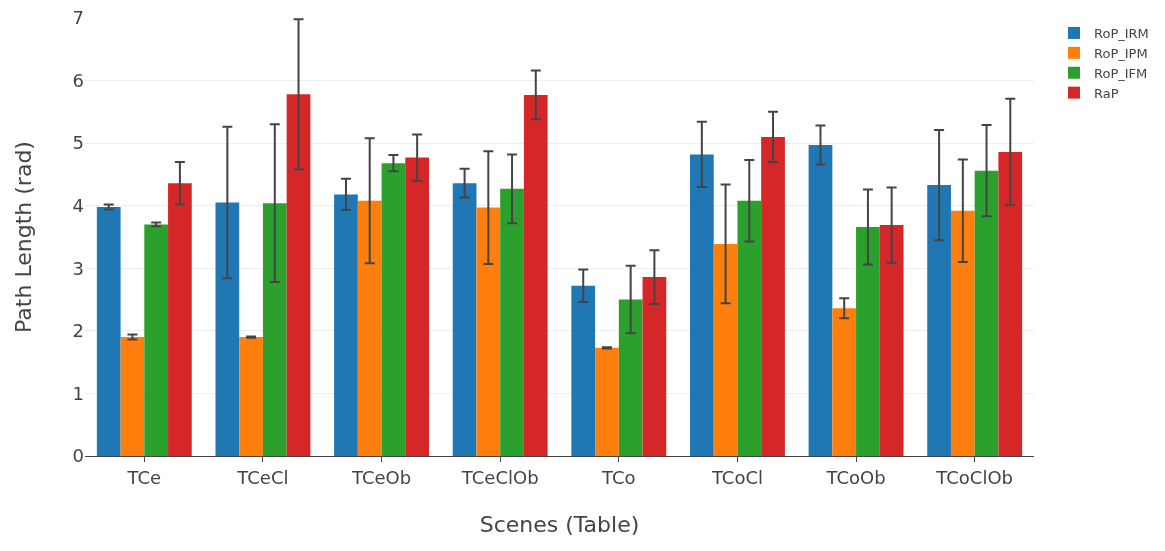 This screenshot has height=551, width=1165. I want to click on x-tick-label: TCeOb, so click(381, 477).